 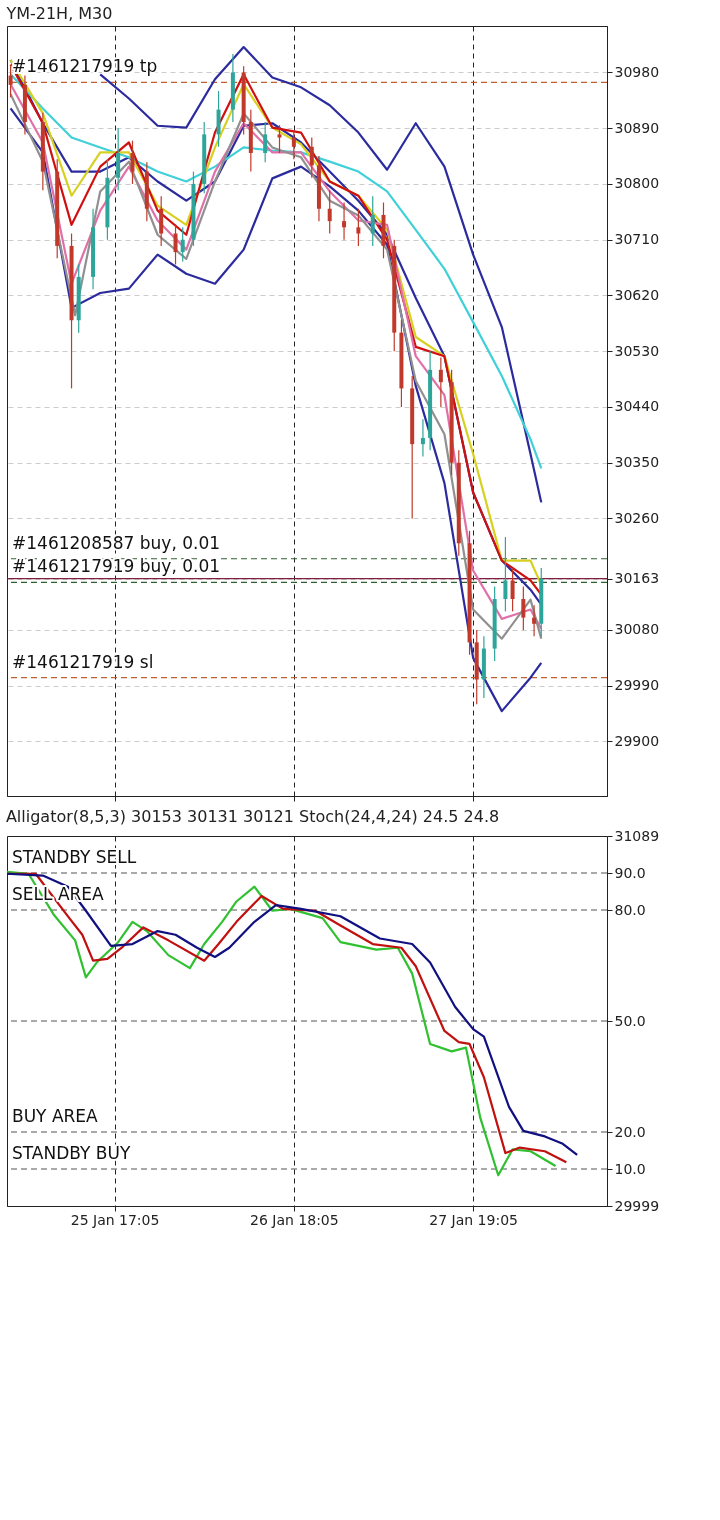 I want to click on chart-title: Alligator(8,5,3) 30153 30131 30121 Stoch(24,4,24) 24.5 24.8, so click(x=252, y=816).